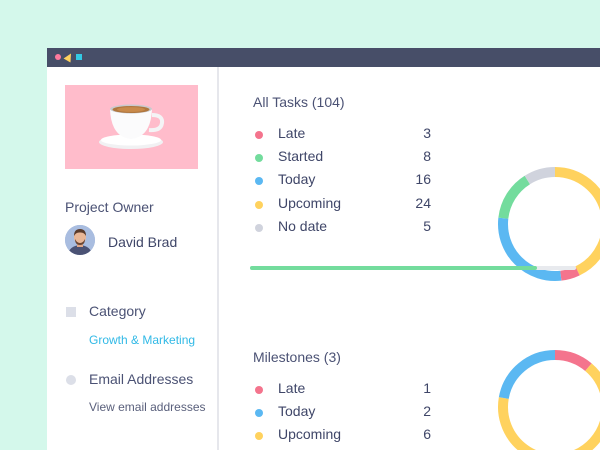 Image resolution: width=600 pixels, height=450 pixels. What do you see at coordinates (527, 375) in the screenshot?
I see `milestones-donut-segment-today` at bounding box center [527, 375].